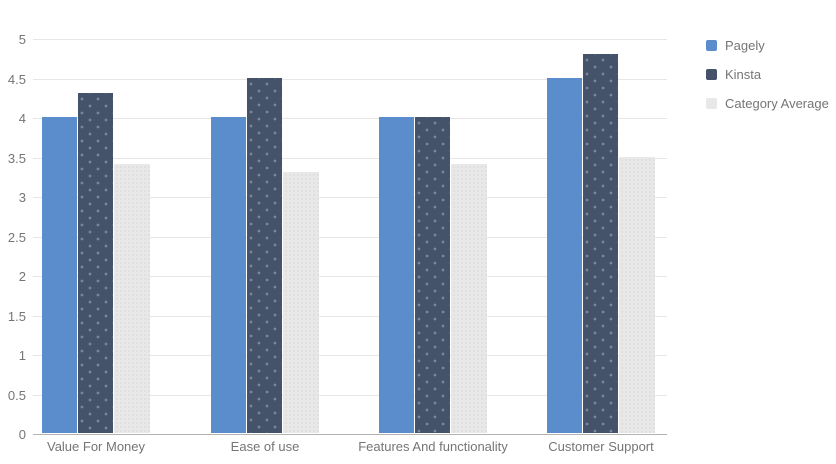 The image size is (836, 464). I want to click on bar-group-customer-support, so click(601, 235).